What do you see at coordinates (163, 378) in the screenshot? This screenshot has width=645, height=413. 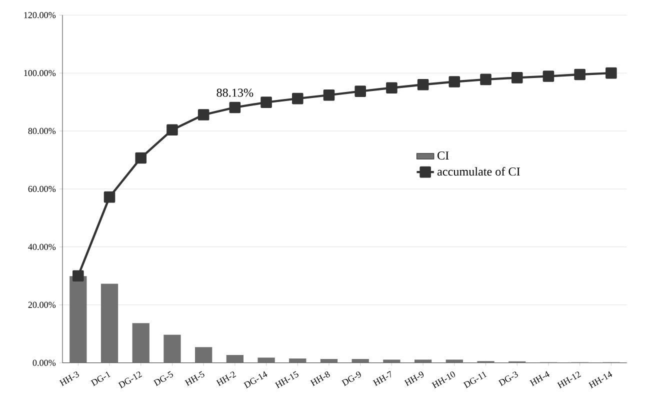 I see `x-tick-label: DG-5` at bounding box center [163, 378].